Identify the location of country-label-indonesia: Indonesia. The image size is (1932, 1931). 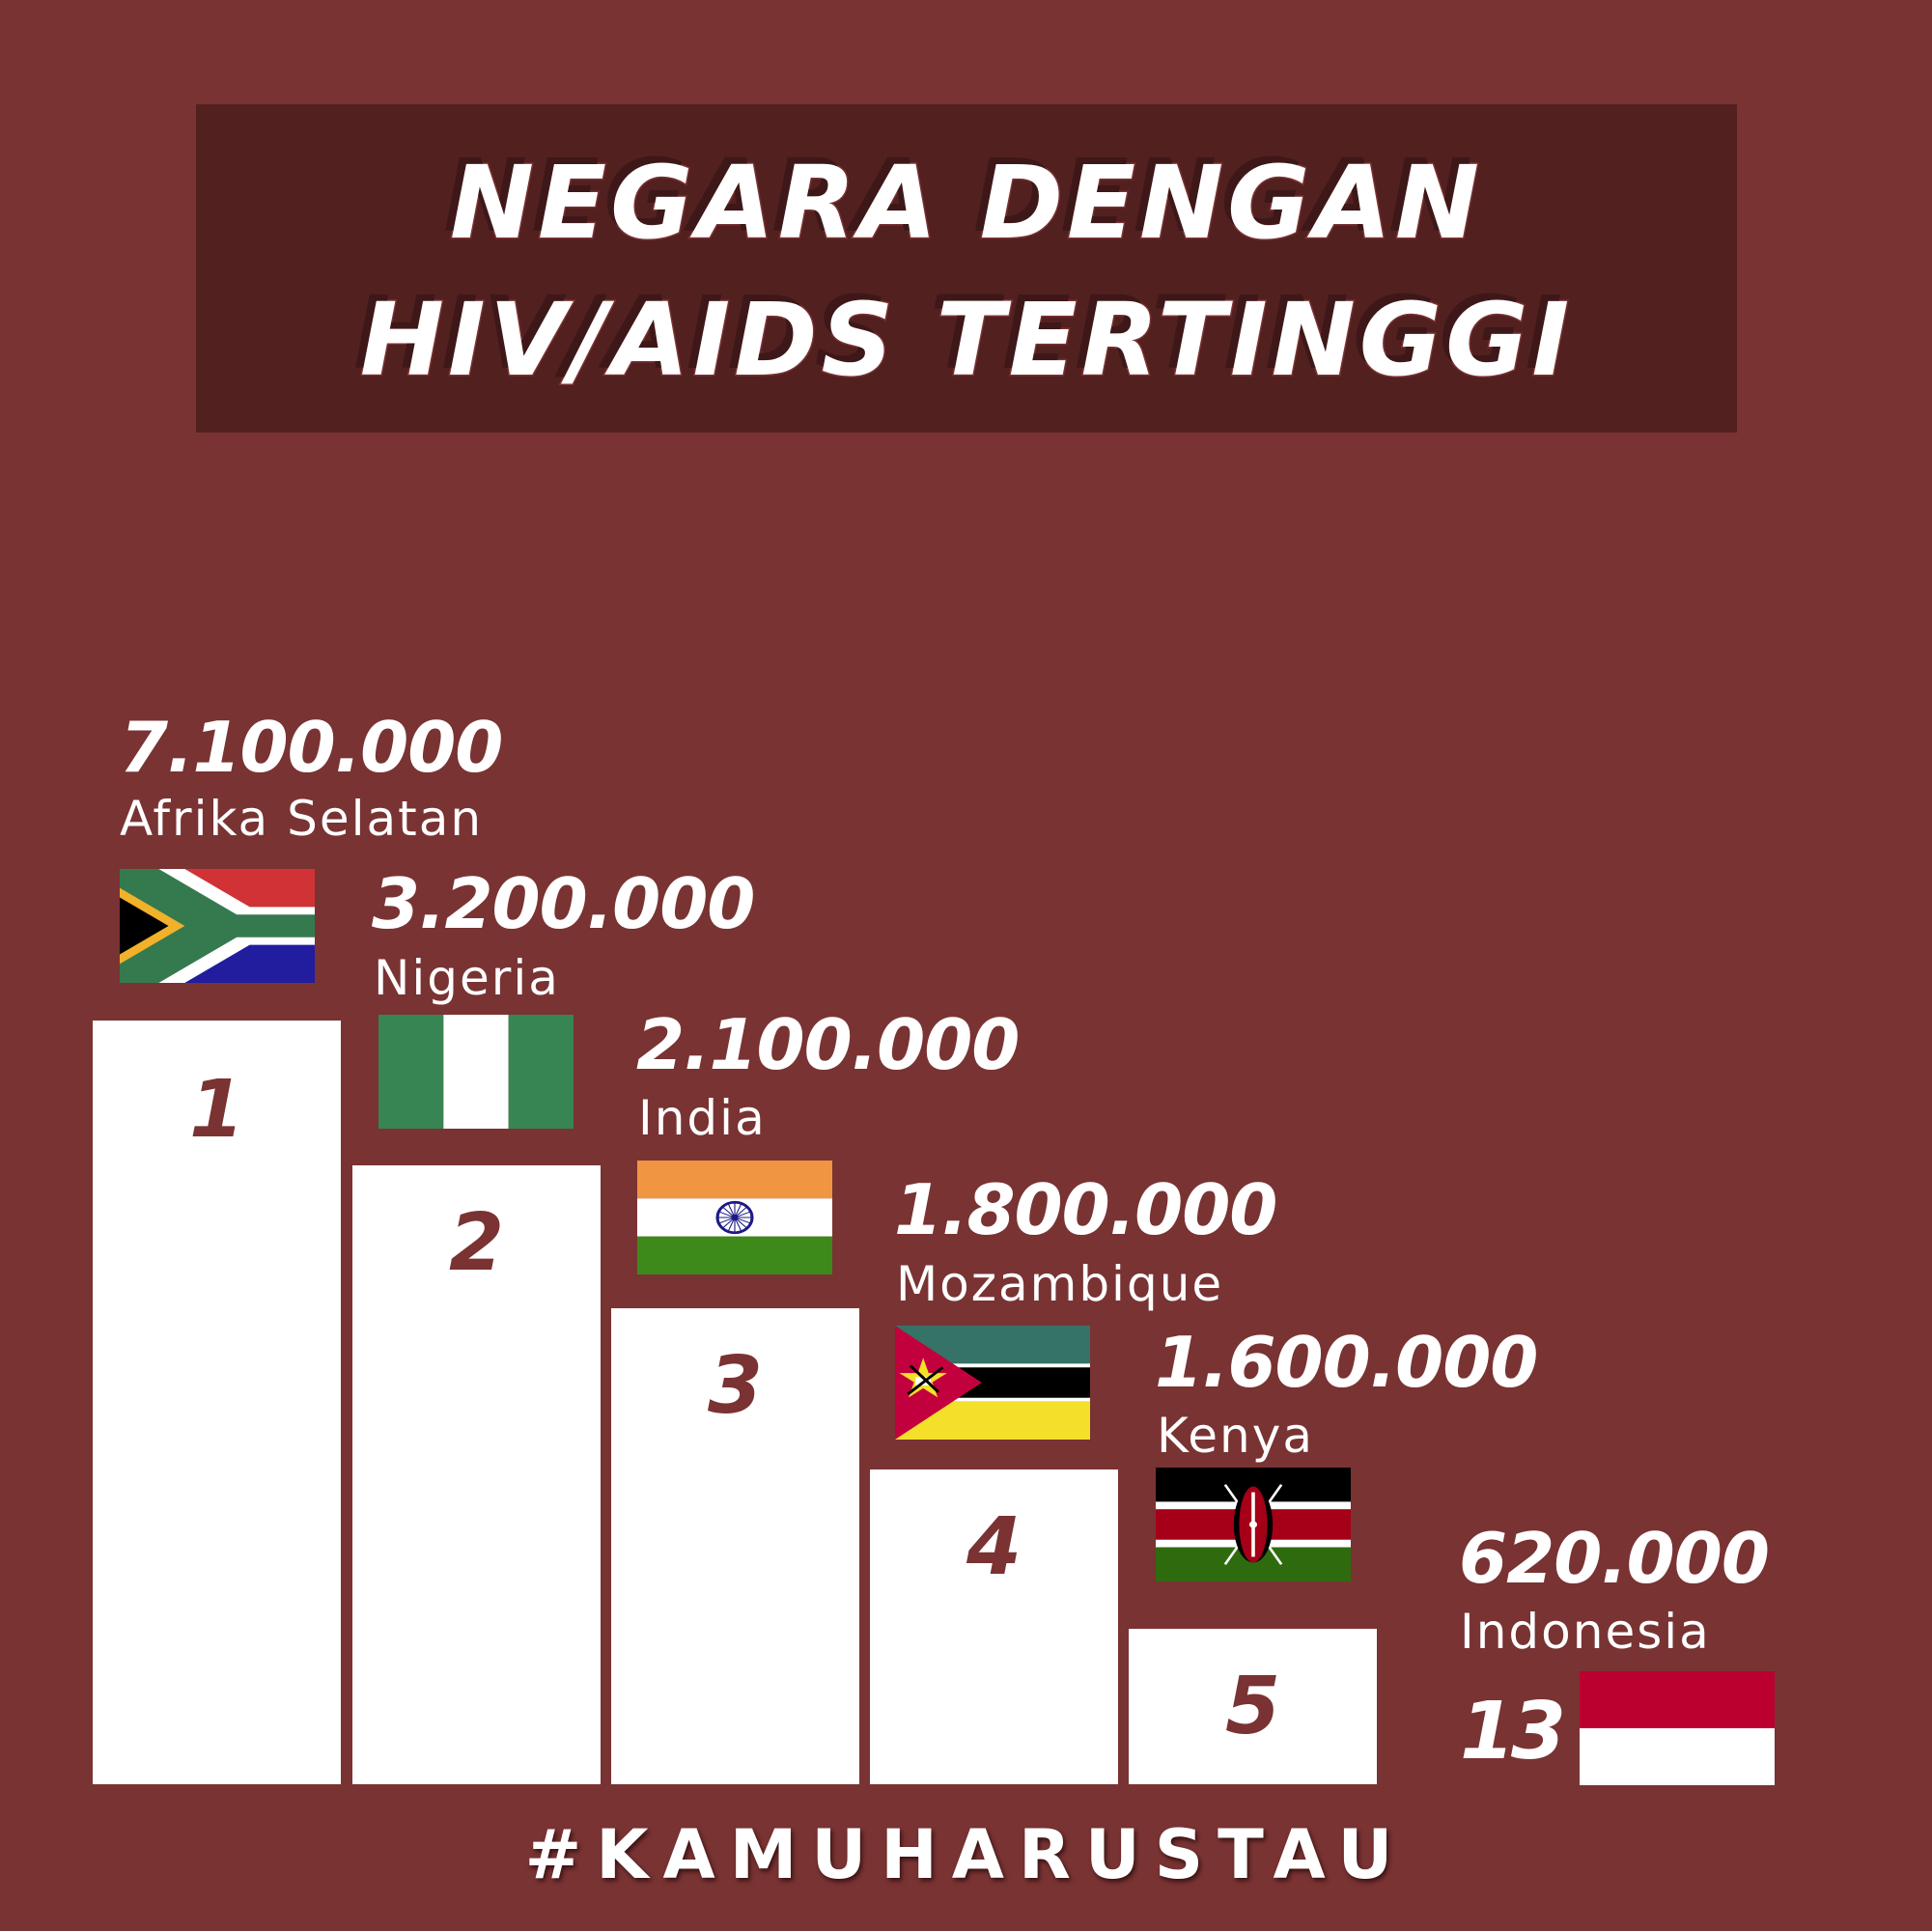
(1586, 1632).